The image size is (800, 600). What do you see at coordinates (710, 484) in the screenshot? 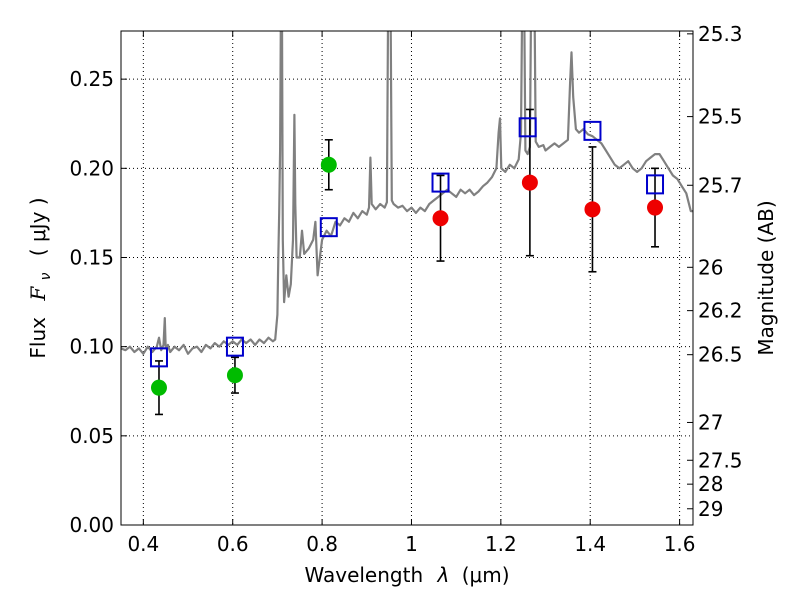
I see `y2-tick-label: 28` at bounding box center [710, 484].